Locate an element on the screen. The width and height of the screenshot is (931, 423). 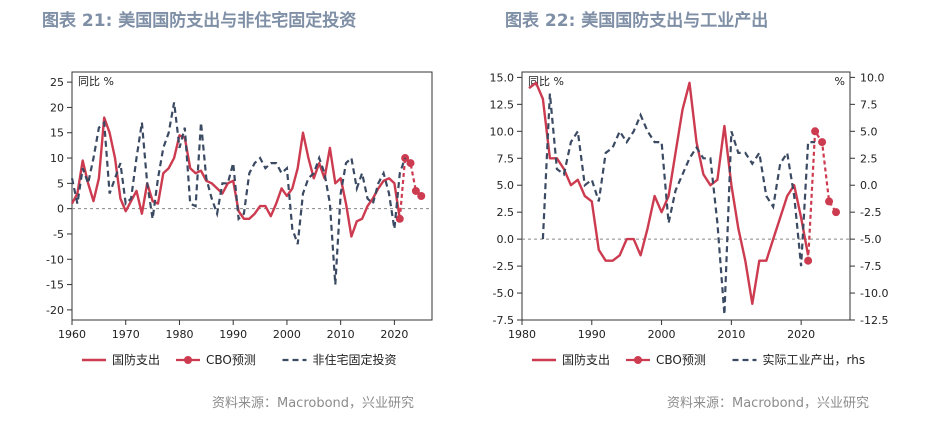
y-tick-label: 7.5 is located at coordinates (506, 158).